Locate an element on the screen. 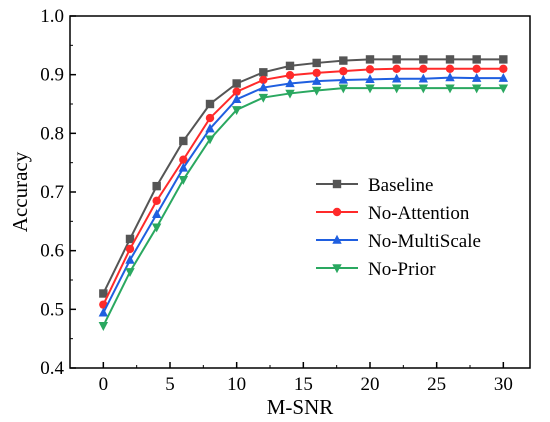 The height and width of the screenshot is (422, 550). legend-item-no-multiscale: No-MultiScale is located at coordinates (398, 241).